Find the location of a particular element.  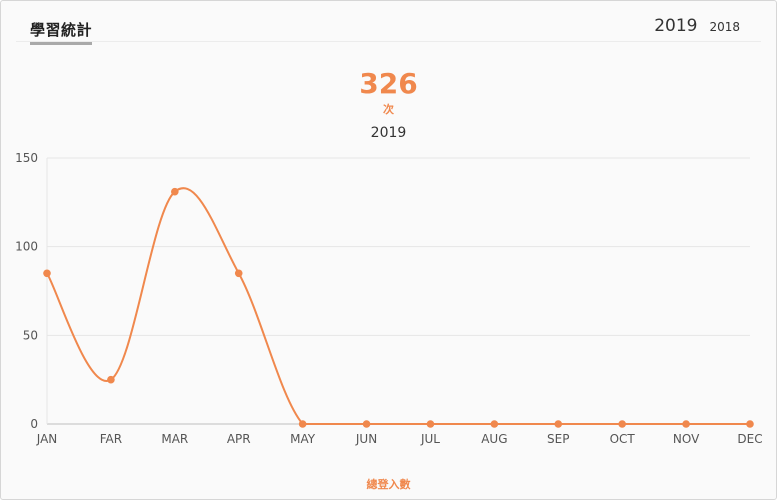

x-tick-label-nov: NOV is located at coordinates (686, 439).